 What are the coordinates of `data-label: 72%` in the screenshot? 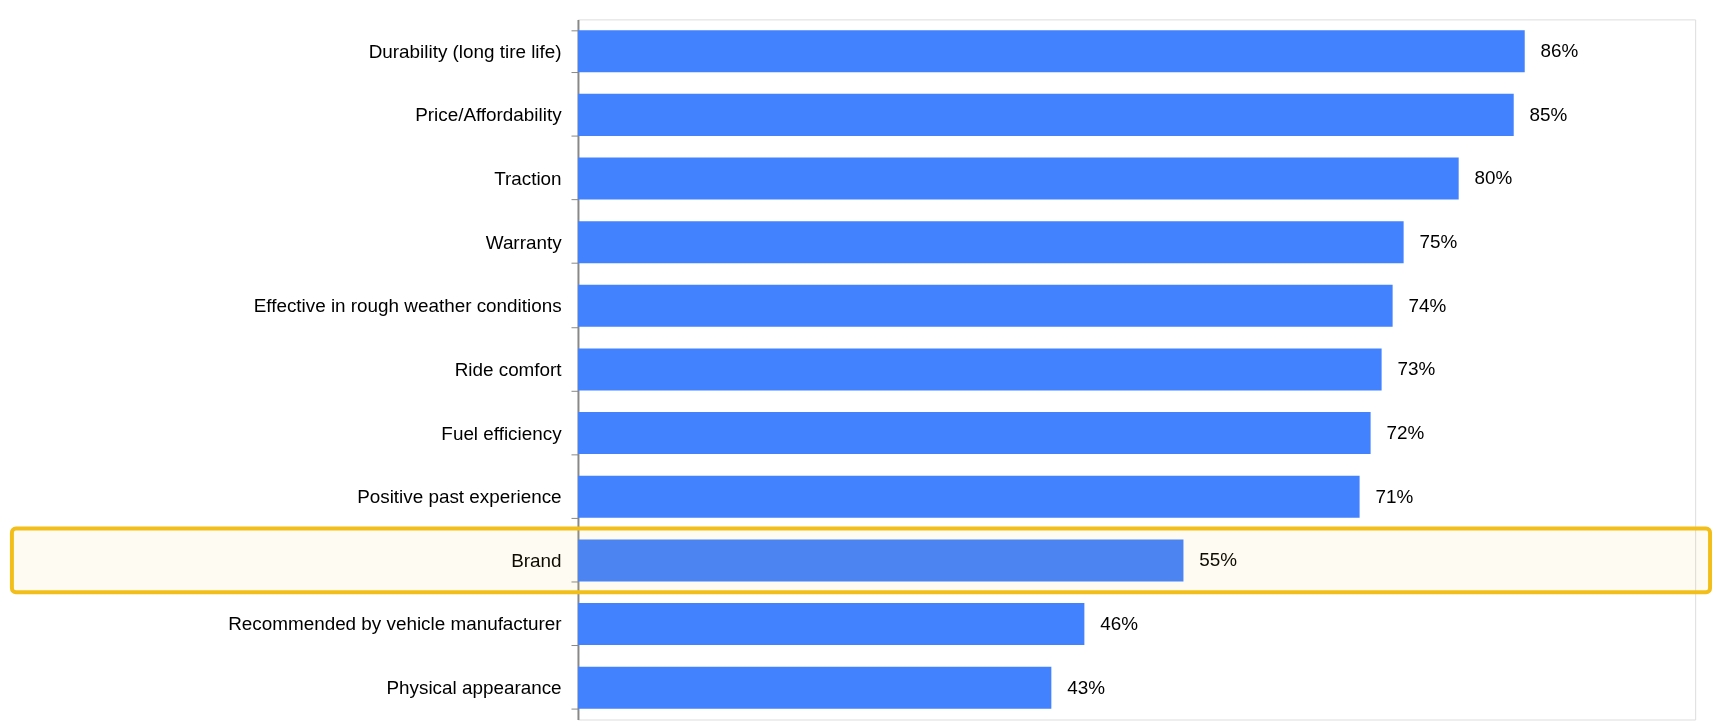 It's located at (1405, 433).